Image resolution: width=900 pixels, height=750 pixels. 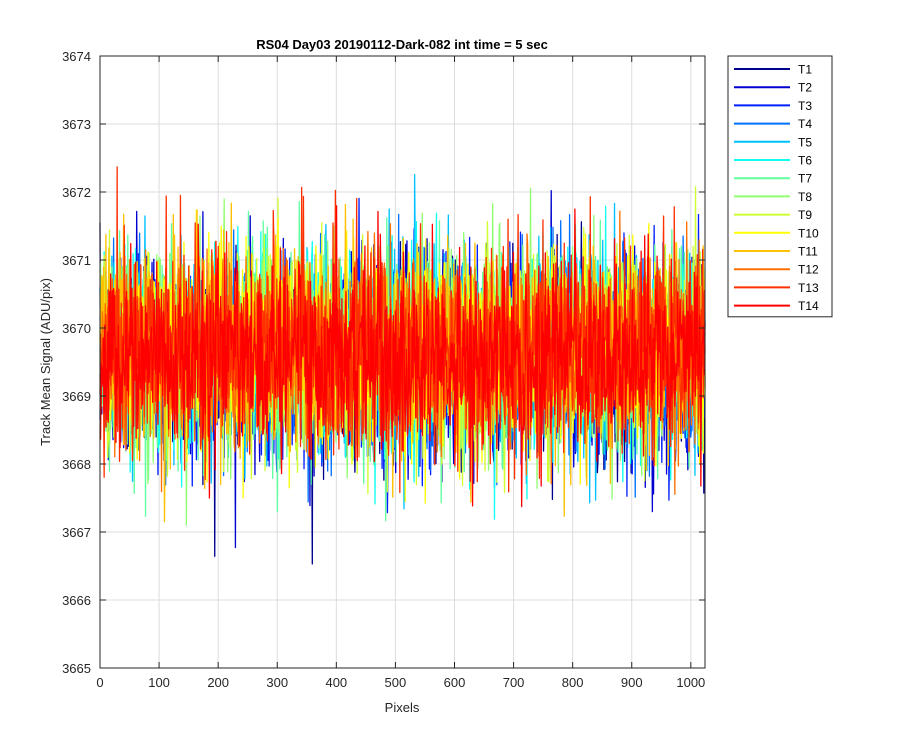 What do you see at coordinates (277, 682) in the screenshot?
I see `x-tick-label: 300` at bounding box center [277, 682].